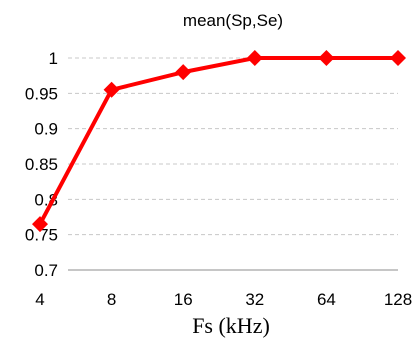  Describe the element at coordinates (111, 299) in the screenshot. I see `x-tick-label: 8` at that location.